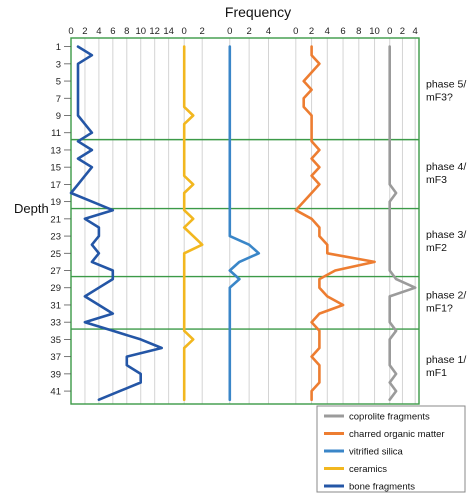 The image size is (474, 495). What do you see at coordinates (397, 434) in the screenshot?
I see `legend-entry: charred organic matter` at bounding box center [397, 434].